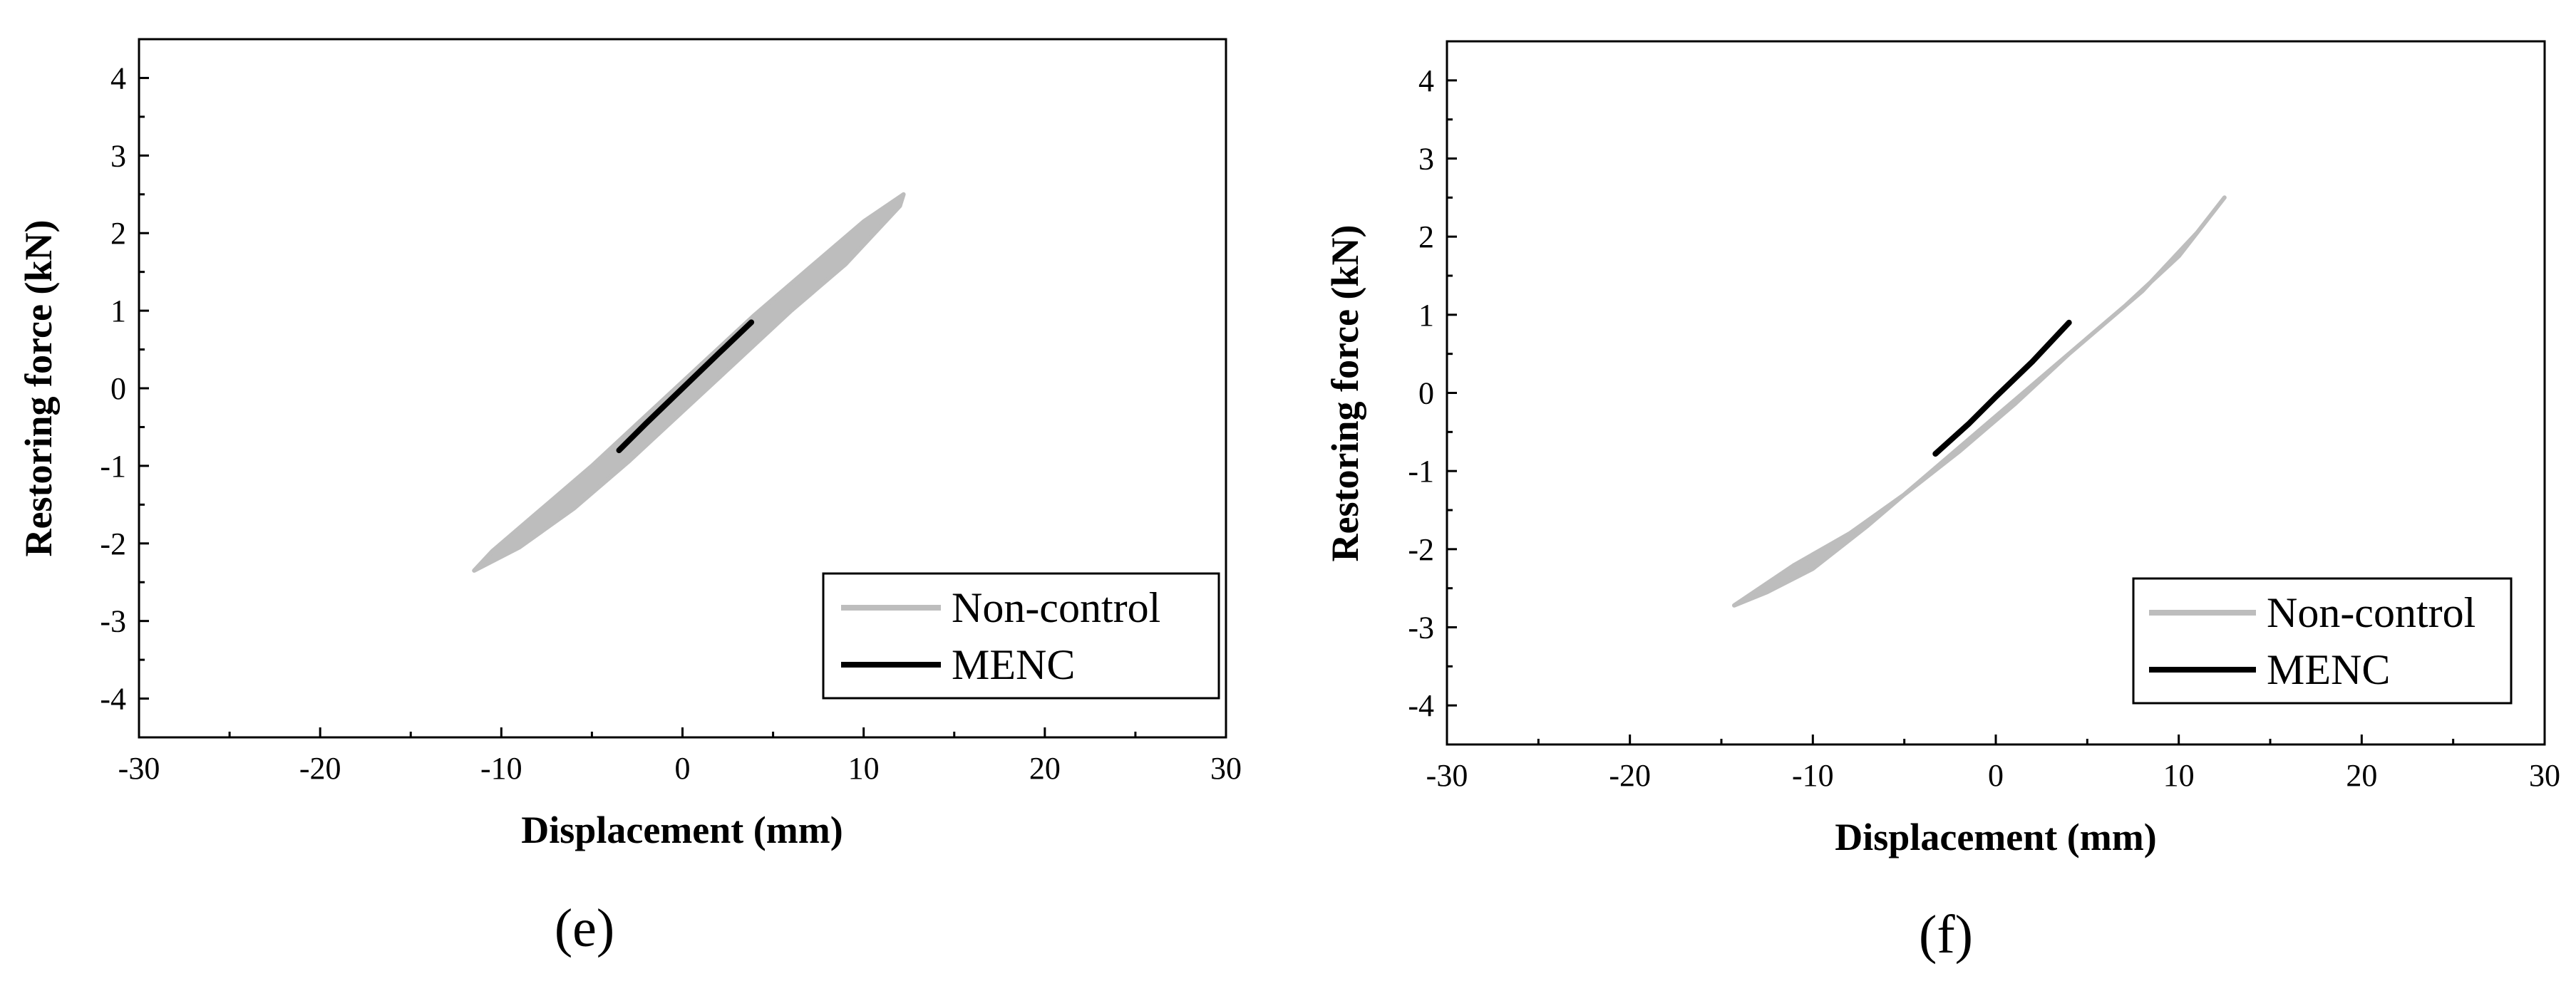  I want to click on panel-label-f: (f), so click(1946, 935).